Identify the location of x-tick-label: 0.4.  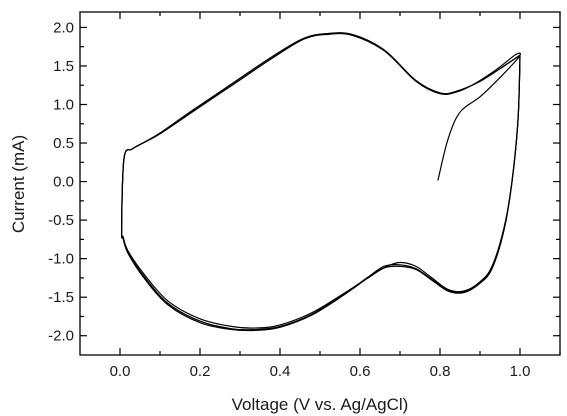
(280, 371).